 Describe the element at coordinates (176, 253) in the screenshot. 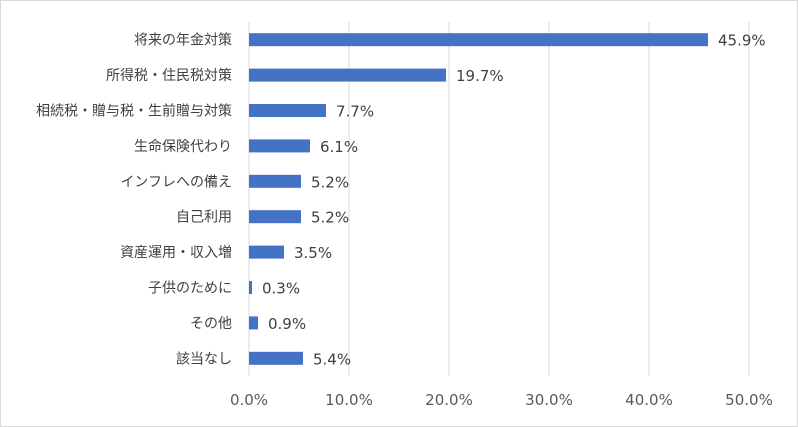

I see `category-label: 資産運用・収入増` at that location.